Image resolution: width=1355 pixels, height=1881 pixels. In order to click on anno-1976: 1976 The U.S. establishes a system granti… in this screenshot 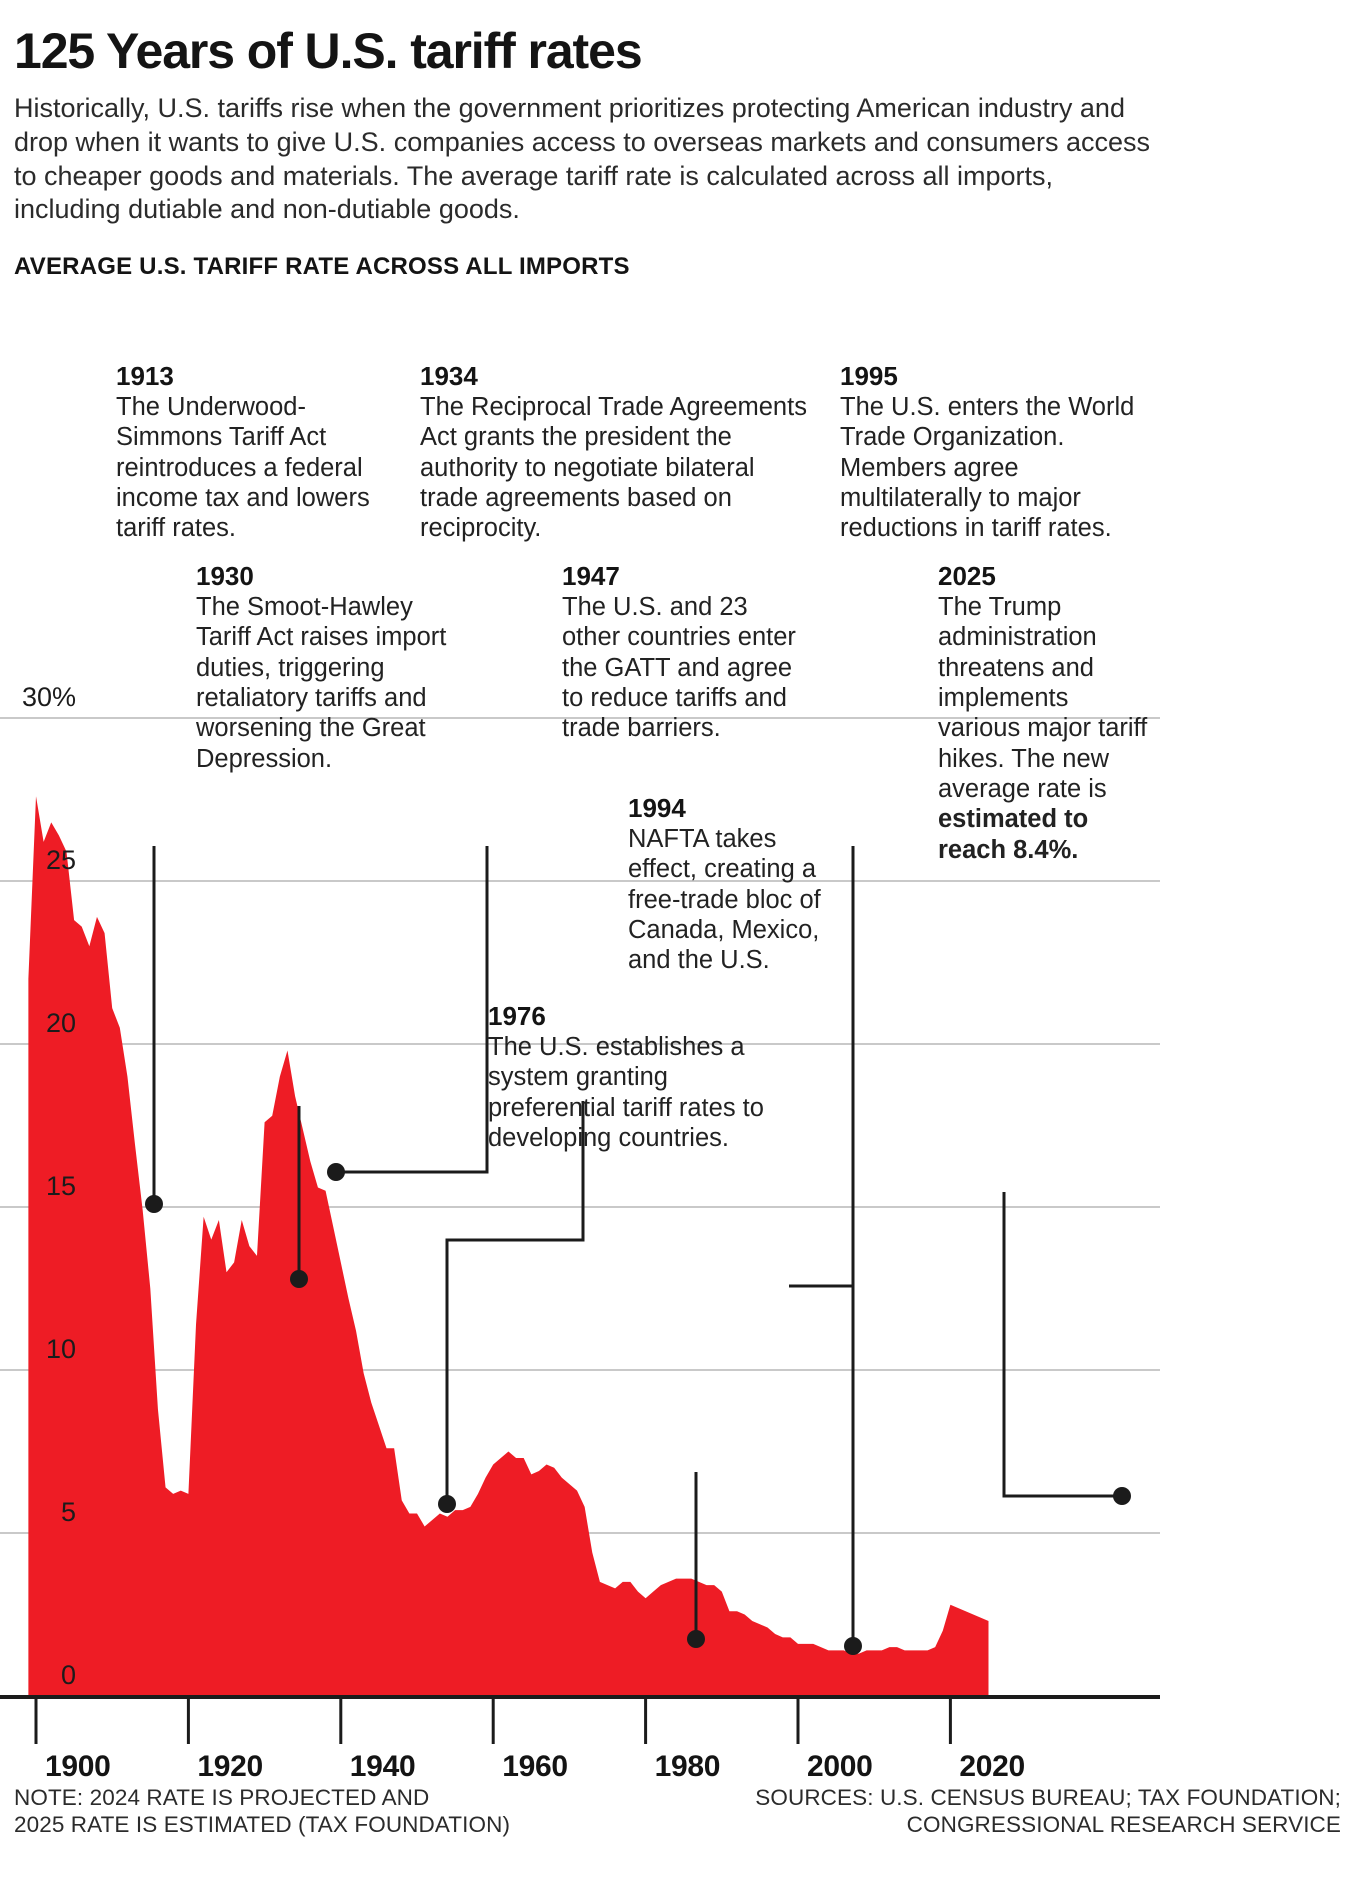, I will do `click(639, 1077)`.